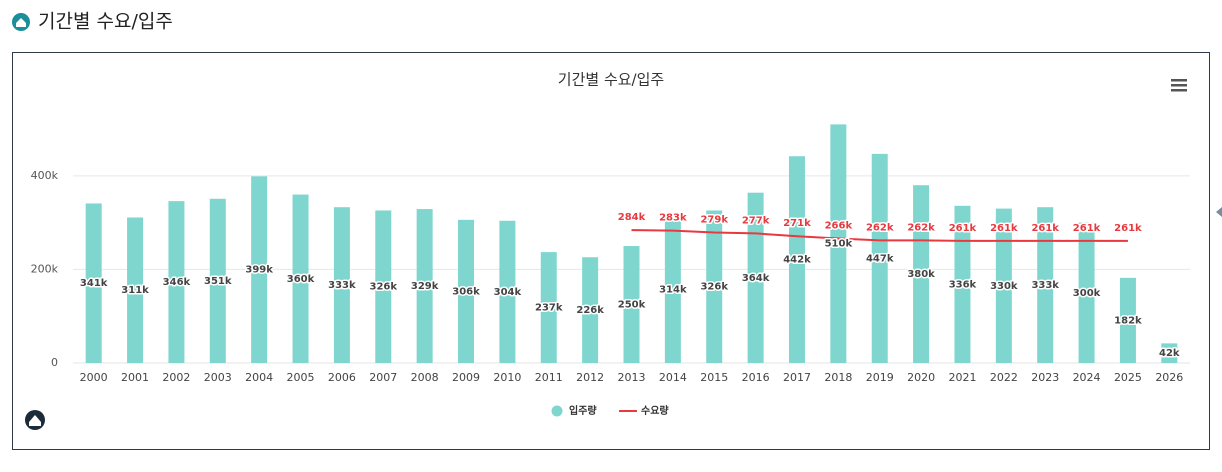 The image size is (1222, 472). Describe the element at coordinates (1169, 377) in the screenshot. I see `x-tick-label: 2026` at that location.